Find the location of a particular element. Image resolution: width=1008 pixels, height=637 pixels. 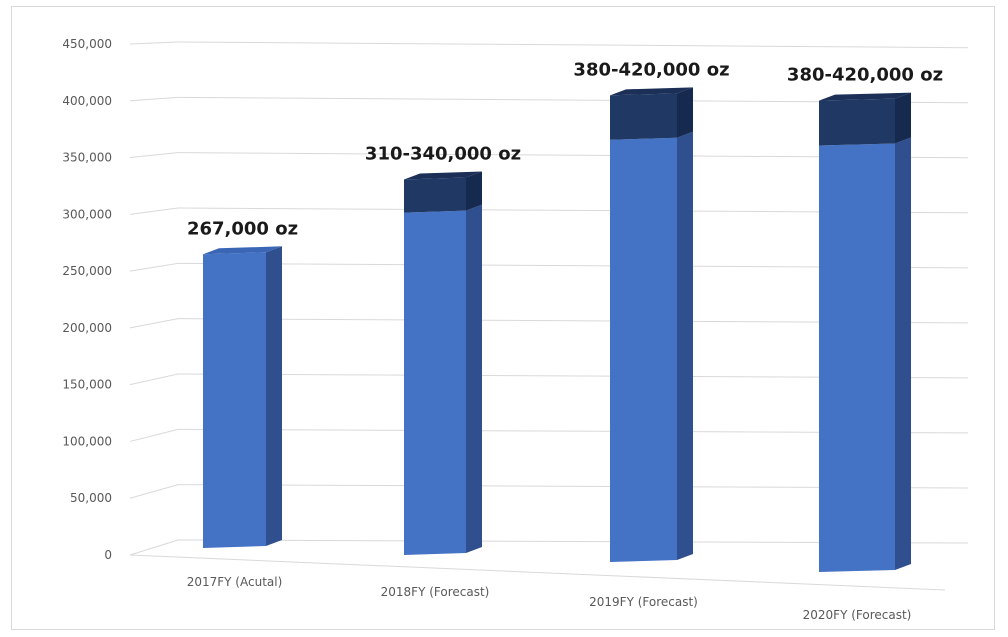

x-category-label: 2019FY (Forecast) is located at coordinates (643, 602).